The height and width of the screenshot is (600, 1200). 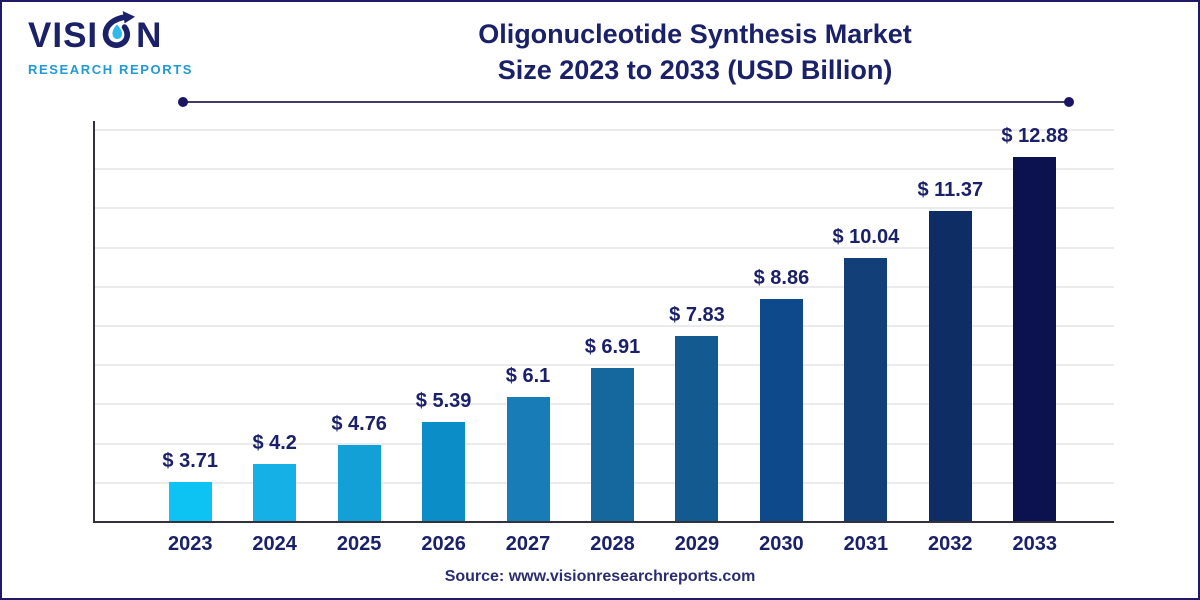 I want to click on bar-value-label-2029: $ 7.83, so click(x=697, y=314).